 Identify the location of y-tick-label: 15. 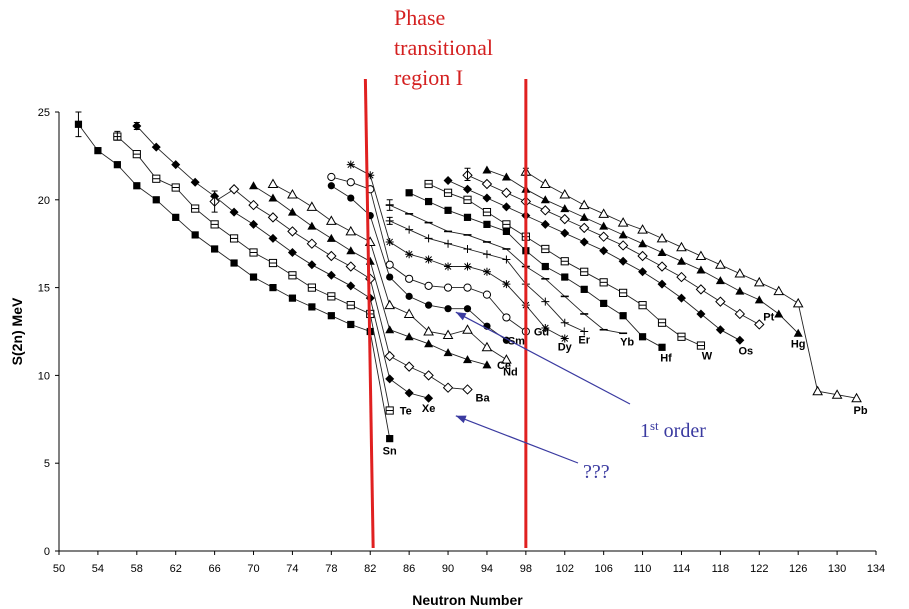
(44, 289).